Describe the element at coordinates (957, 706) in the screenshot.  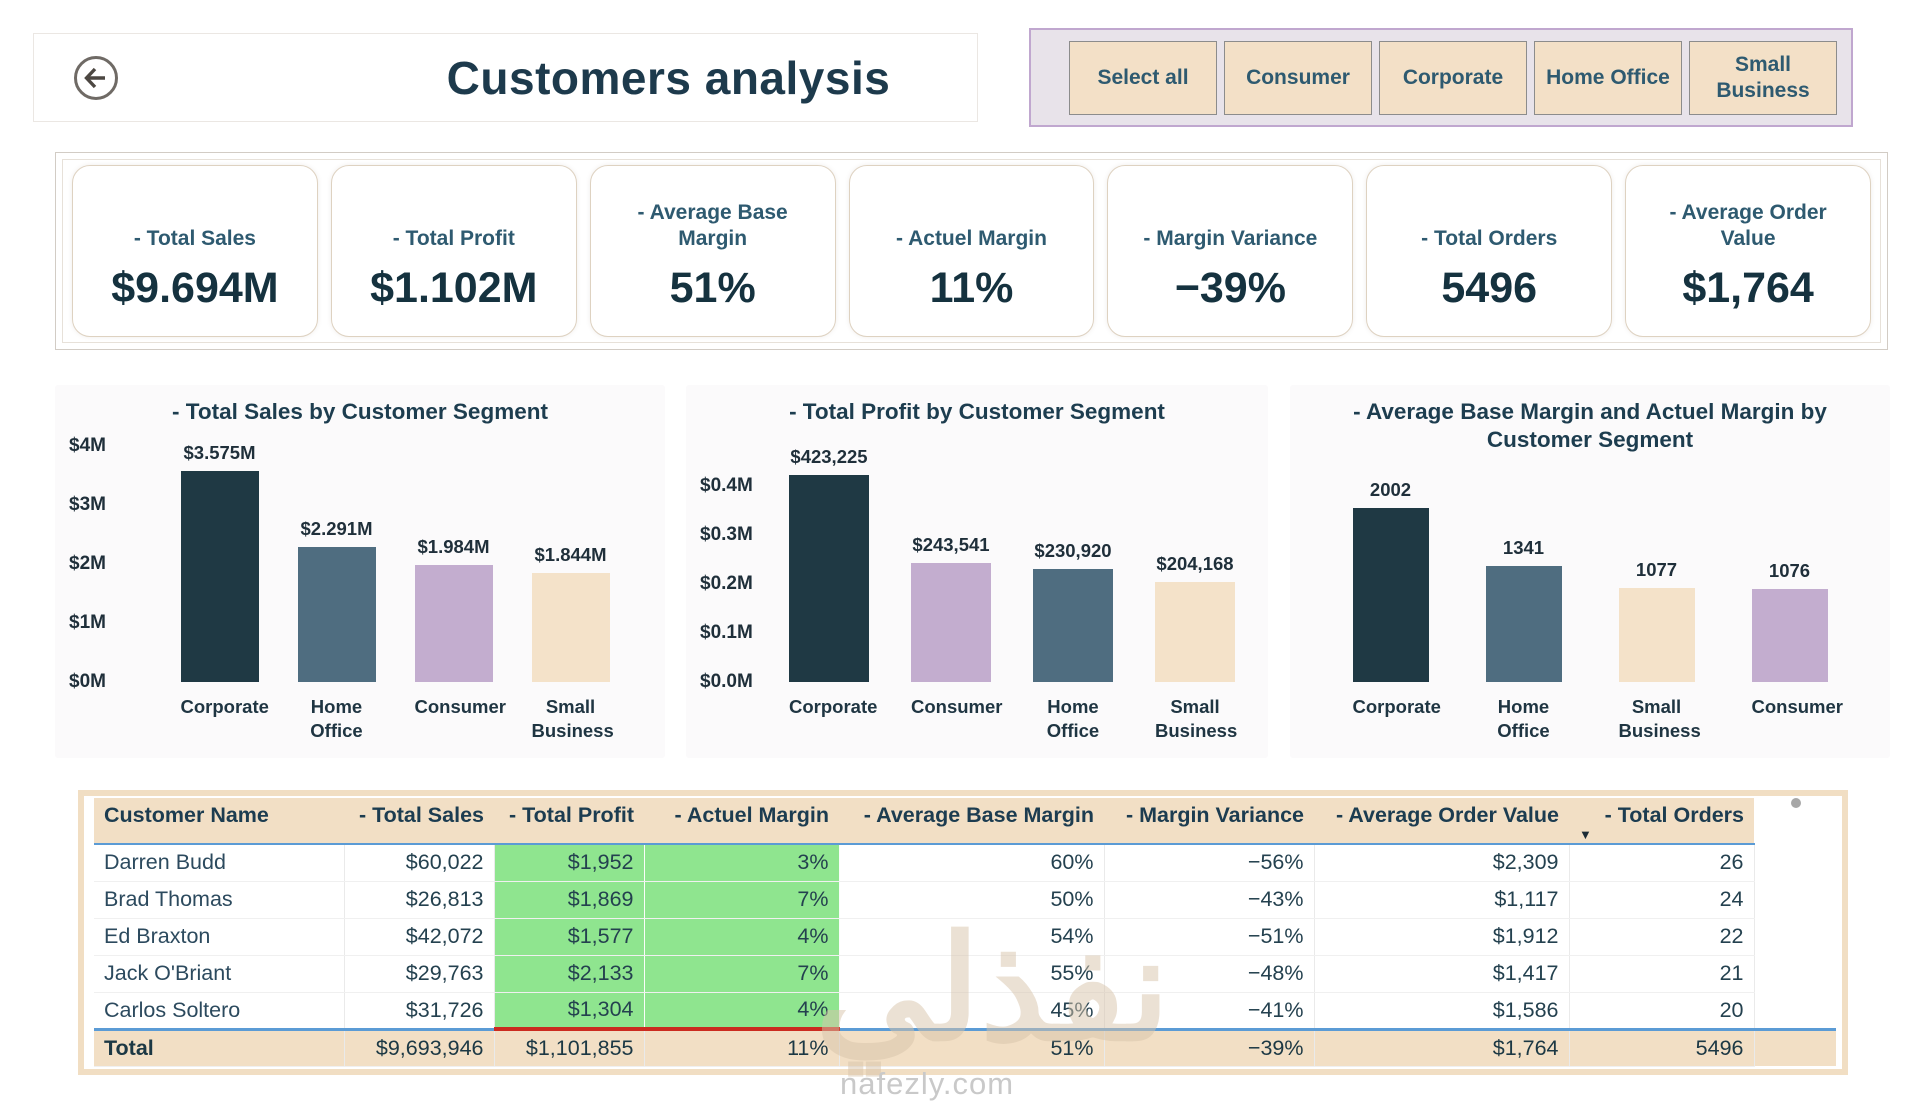
I see `x-axis-label-consumer: Consumer` at that location.